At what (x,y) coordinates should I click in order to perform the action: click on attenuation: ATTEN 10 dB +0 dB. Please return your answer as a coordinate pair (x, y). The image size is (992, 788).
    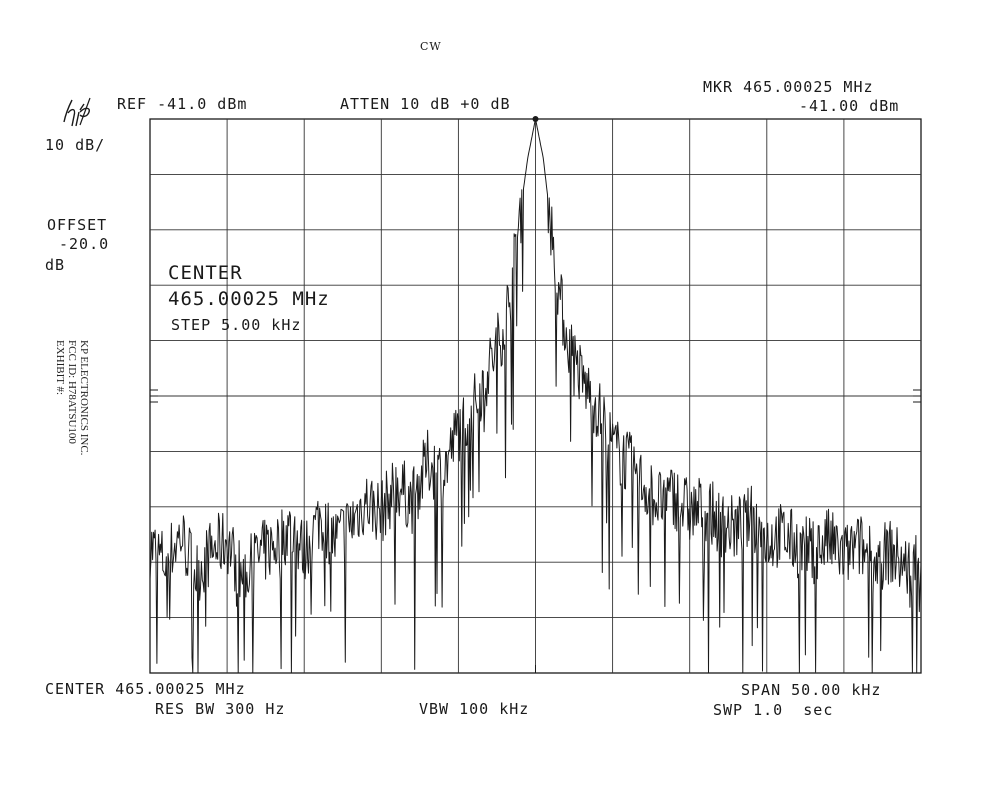
    Looking at the image, I should click on (425, 104).